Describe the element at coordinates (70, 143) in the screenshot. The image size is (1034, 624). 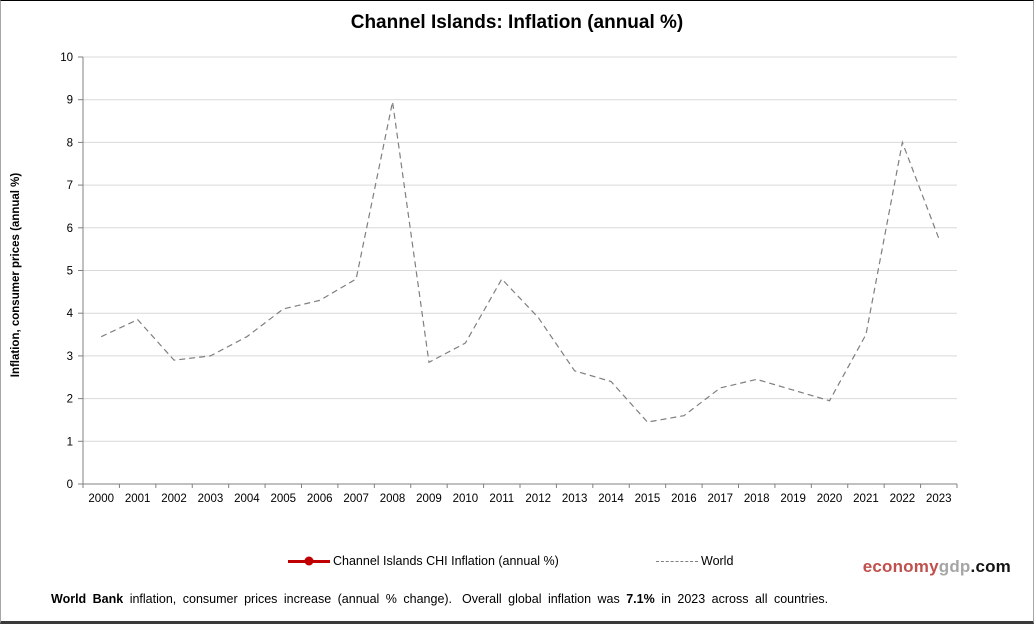
I see `y-tick-label: 8` at that location.